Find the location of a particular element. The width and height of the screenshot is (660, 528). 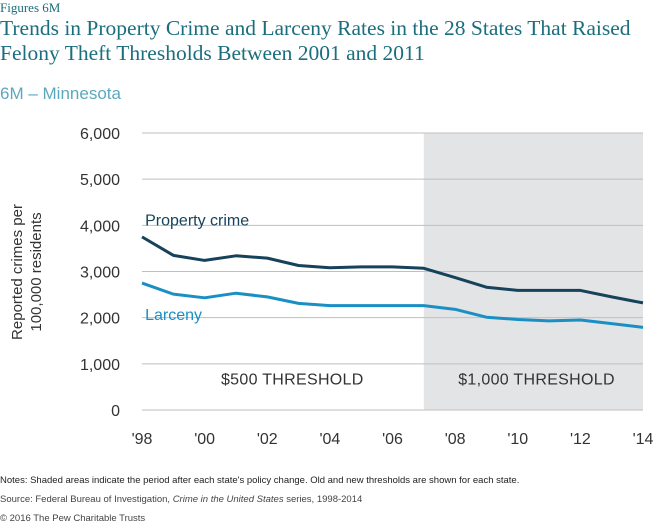

x-tick-label: '12 is located at coordinates (580, 439).